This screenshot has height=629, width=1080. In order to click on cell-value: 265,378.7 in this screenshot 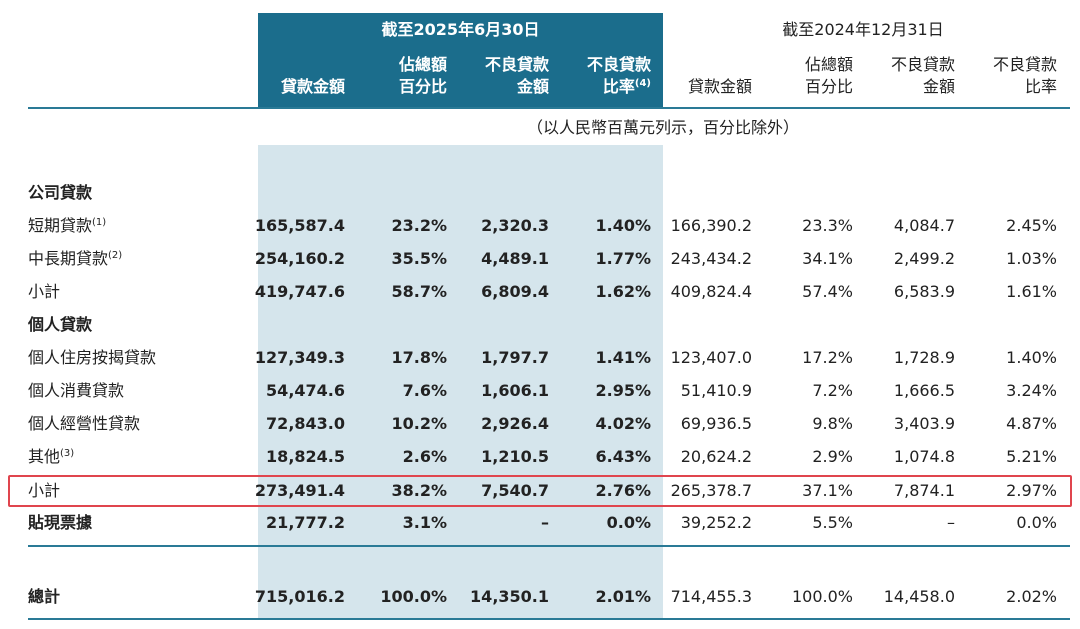, I will do `click(711, 490)`.